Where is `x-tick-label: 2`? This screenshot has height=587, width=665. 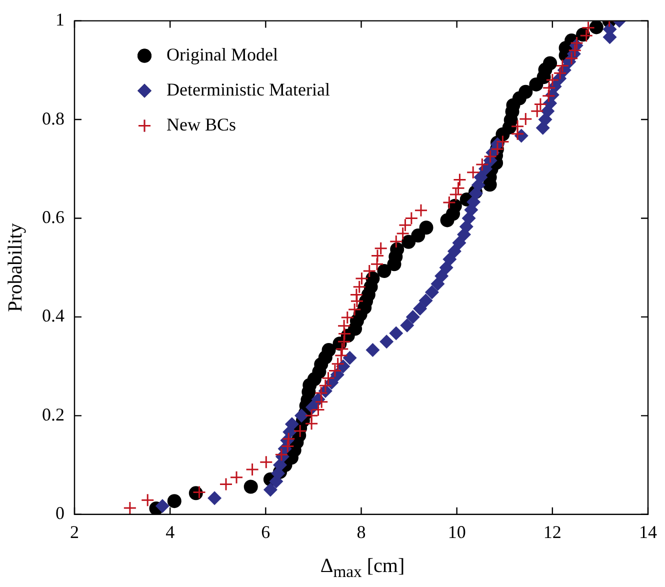 x-tick-label: 2 is located at coordinates (74, 532).